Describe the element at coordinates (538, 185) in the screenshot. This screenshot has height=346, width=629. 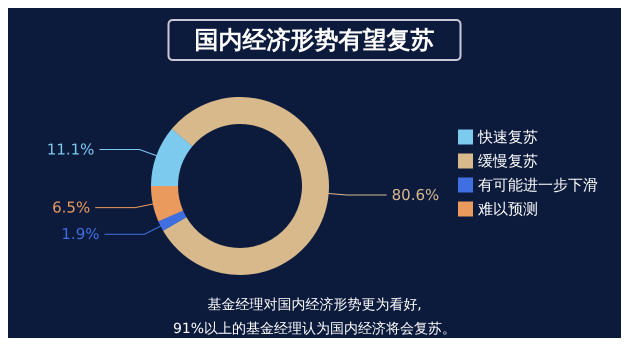
I see `legend-label: 有可能进一步下滑` at that location.